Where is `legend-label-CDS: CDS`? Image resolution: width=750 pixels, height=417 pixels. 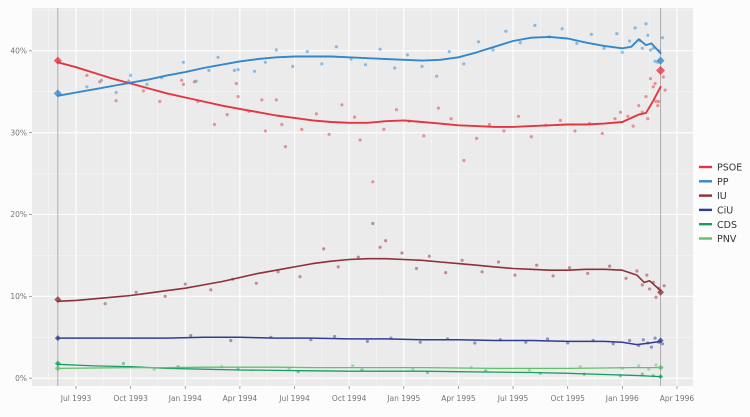
legend-label-CDS: CDS is located at coordinates (727, 225).